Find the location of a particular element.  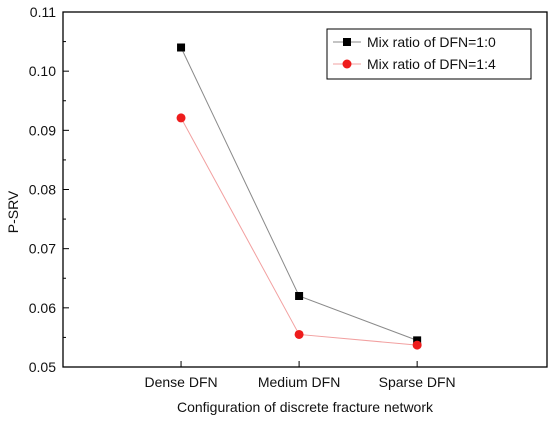

y-tick-label: 0.06 is located at coordinates (42, 308).